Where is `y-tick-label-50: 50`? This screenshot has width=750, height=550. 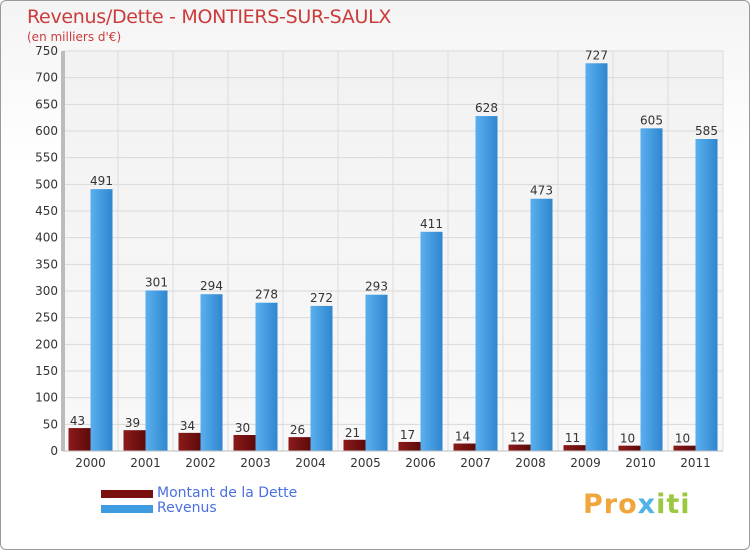 y-tick-label-50: 50 is located at coordinates (50, 424).